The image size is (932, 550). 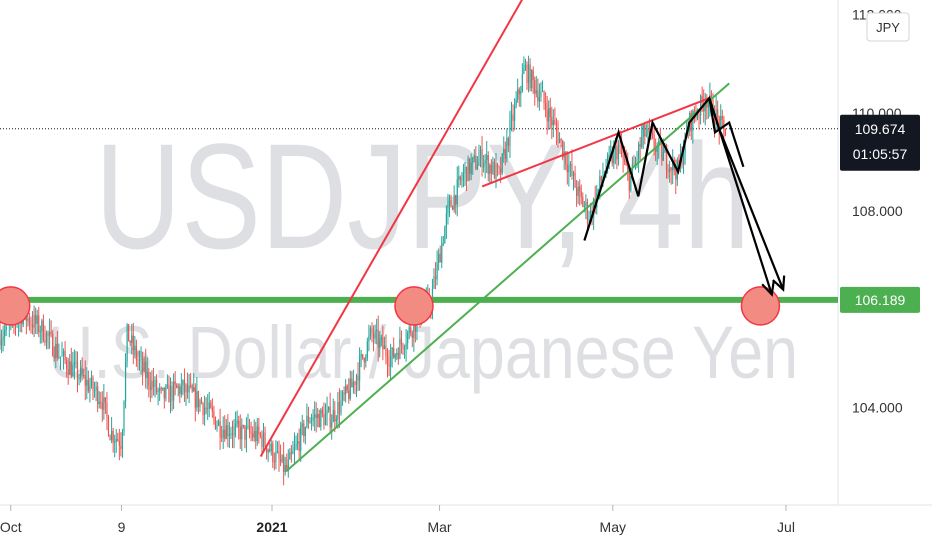 What do you see at coordinates (747, 197) in the screenshot?
I see `projection-arrows-layer` at bounding box center [747, 197].